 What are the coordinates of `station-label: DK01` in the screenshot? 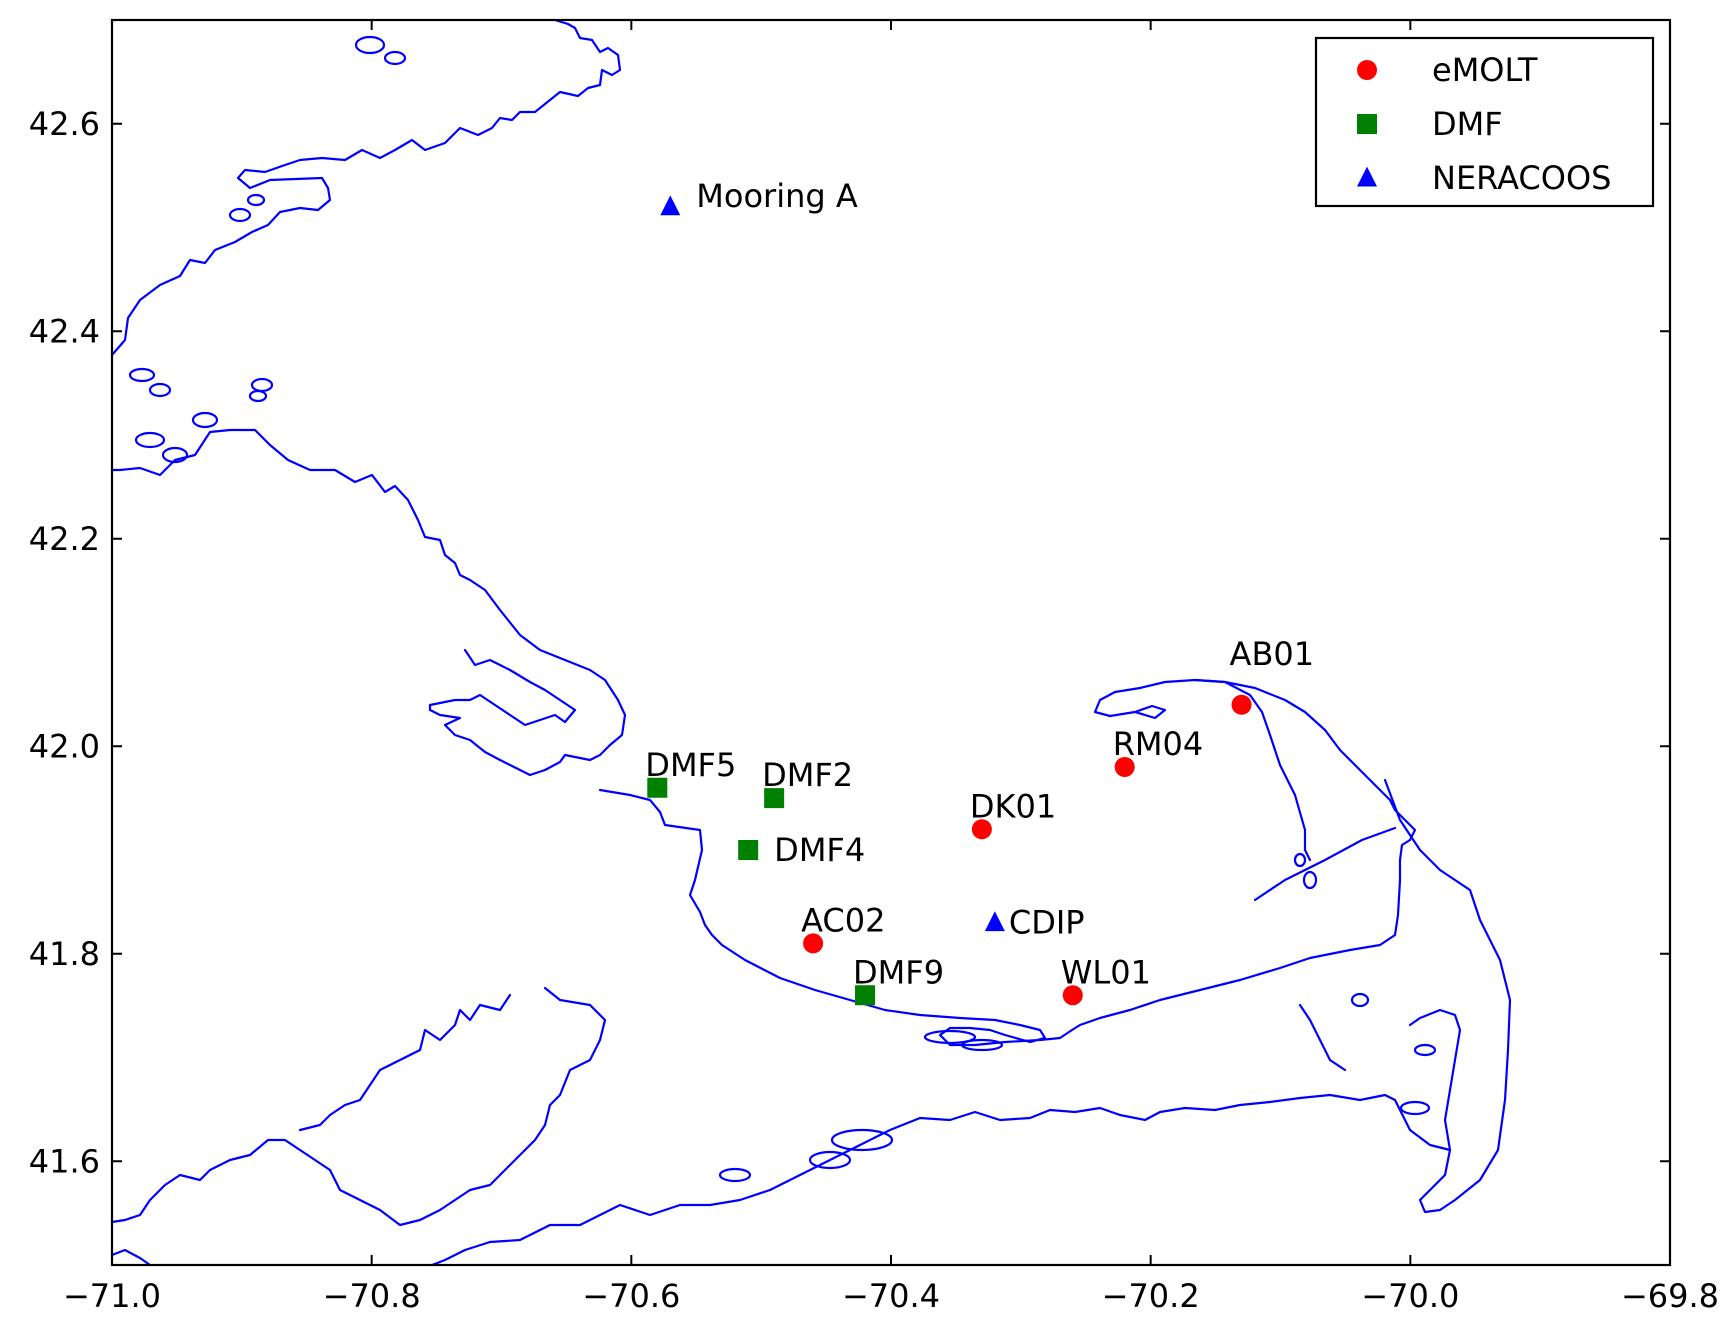 It's located at (1013, 806).